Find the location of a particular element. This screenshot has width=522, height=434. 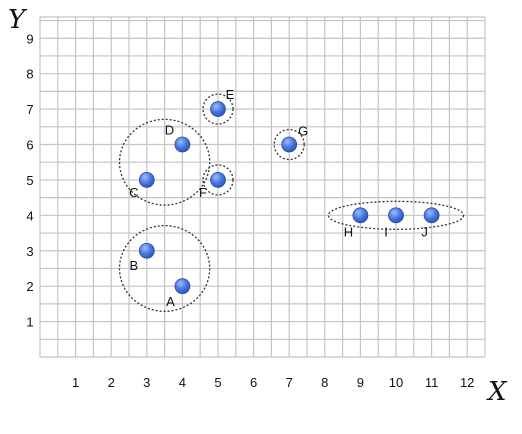

x-tick-label: 10 is located at coordinates (396, 382).